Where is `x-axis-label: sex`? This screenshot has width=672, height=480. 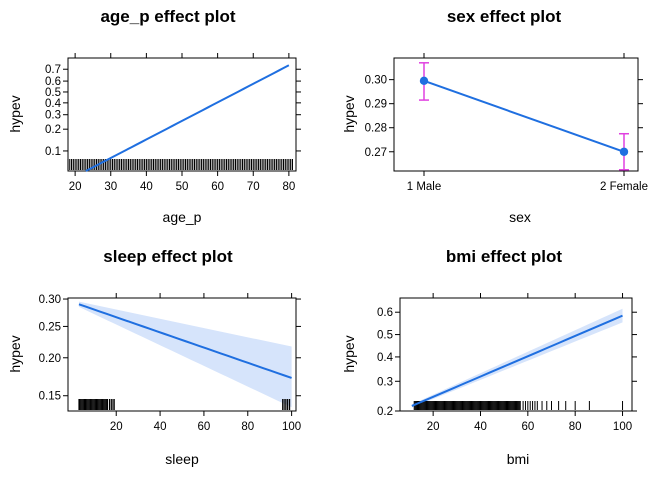 x-axis-label: sex is located at coordinates (520, 217).